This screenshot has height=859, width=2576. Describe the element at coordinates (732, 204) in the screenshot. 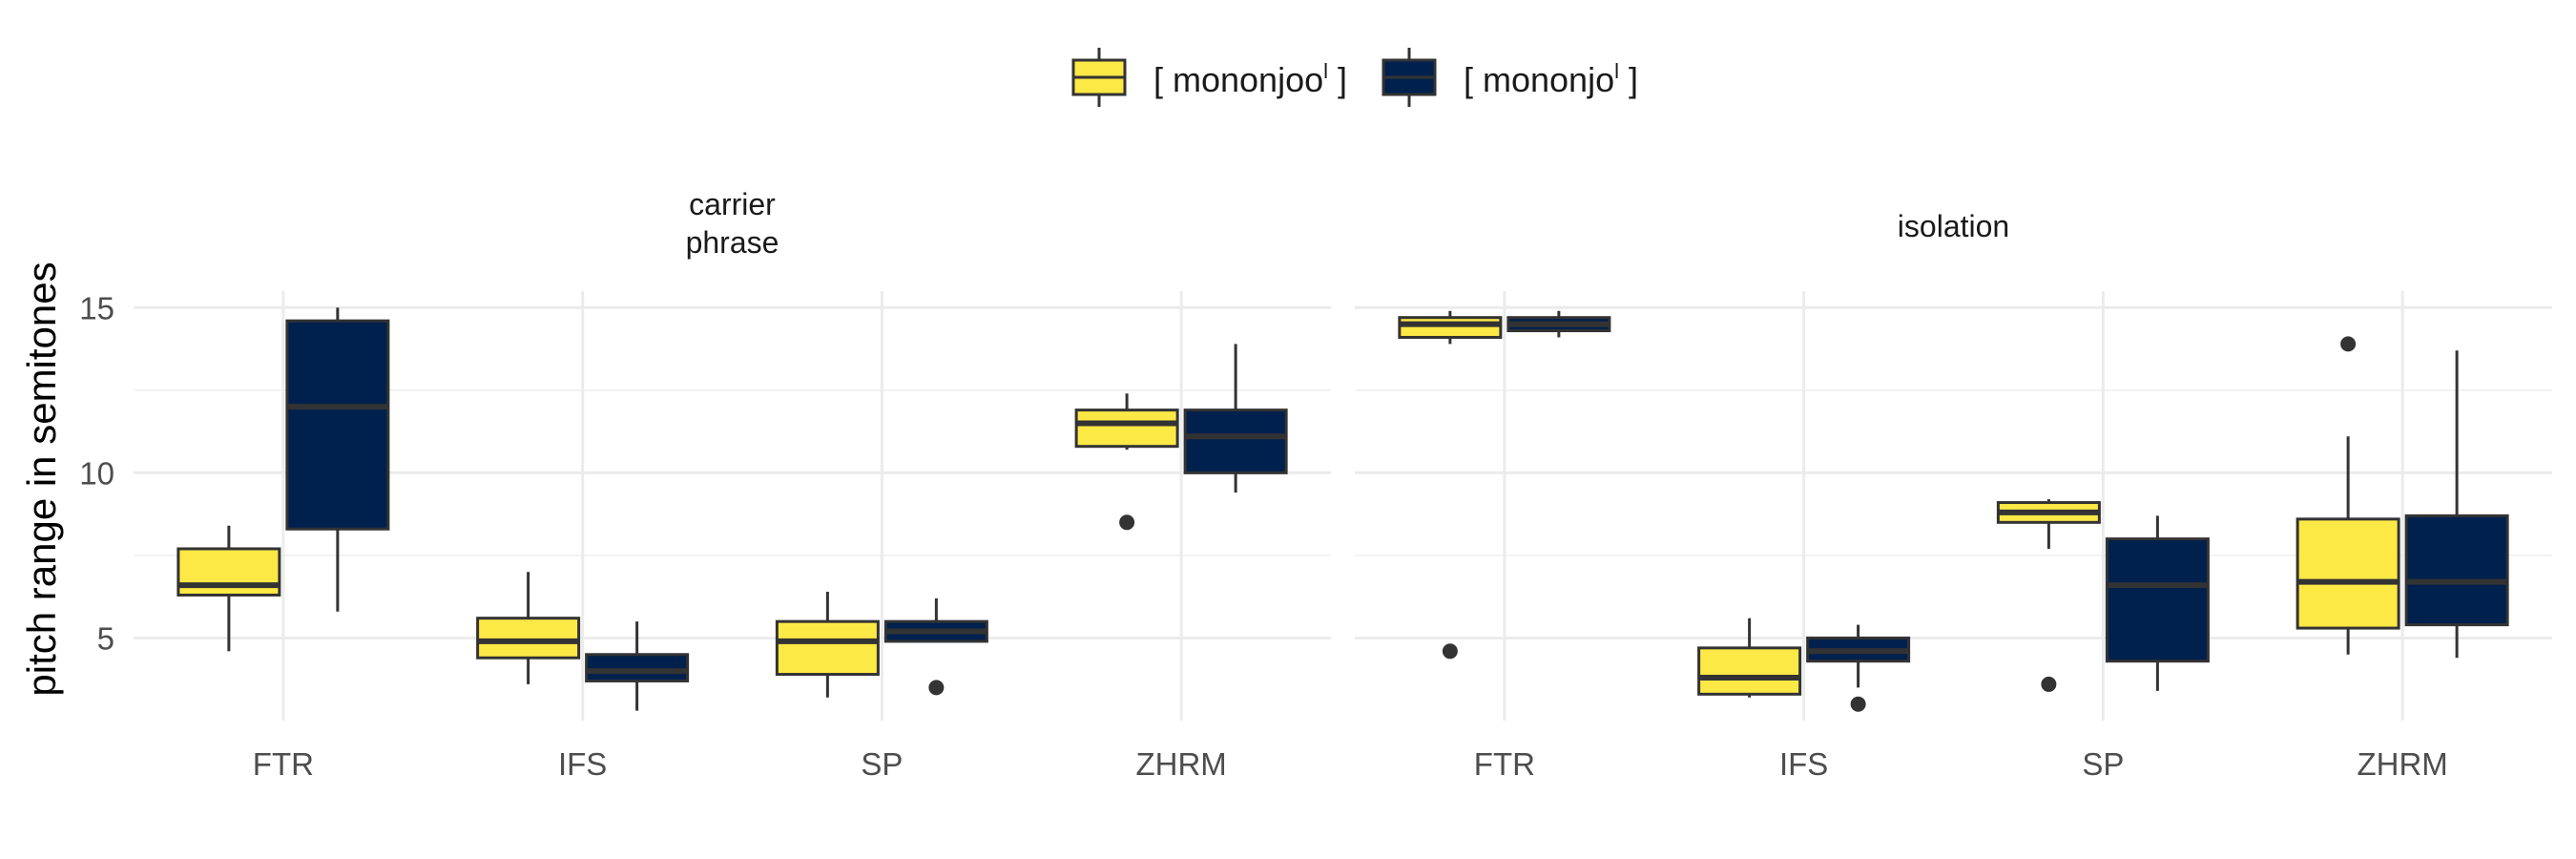

I see `panel-title-line: carrier` at that location.